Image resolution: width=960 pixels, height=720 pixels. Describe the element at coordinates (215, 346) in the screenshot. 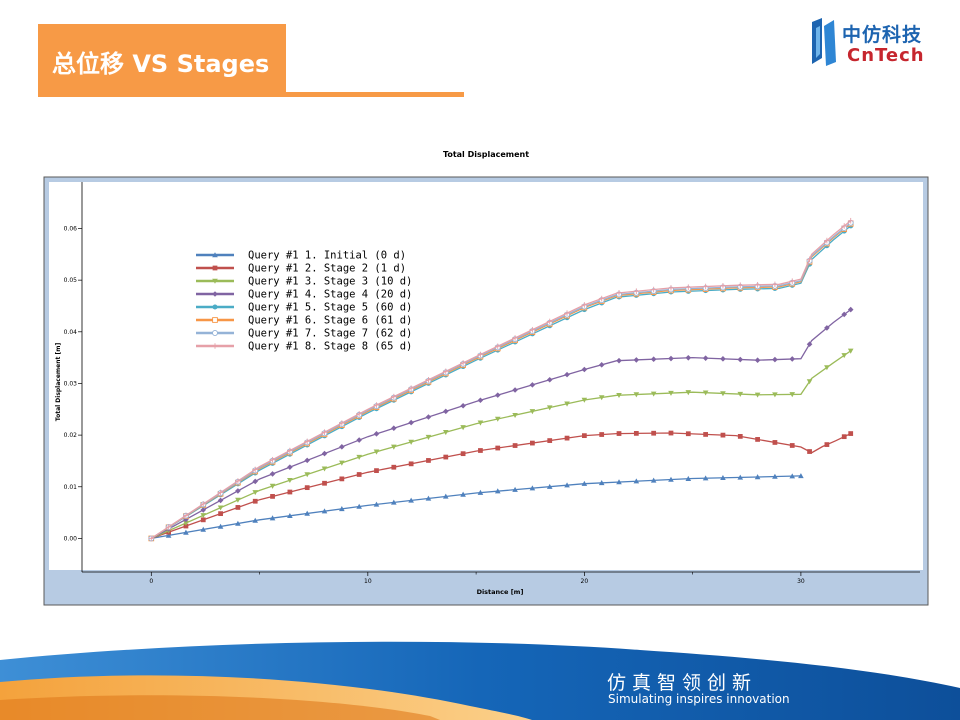

I see `legend-marker` at that location.